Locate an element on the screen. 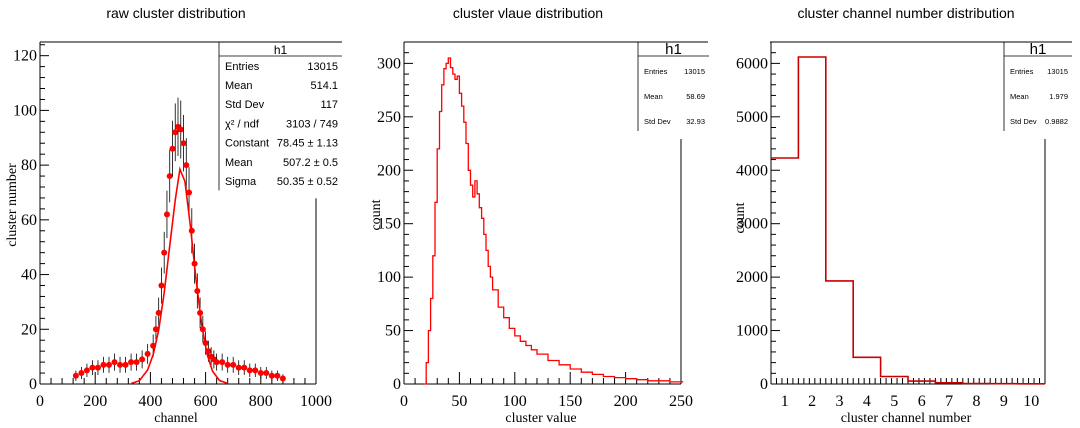 The height and width of the screenshot is (428, 1080). x-tick-label: 10 is located at coordinates (1031, 401).